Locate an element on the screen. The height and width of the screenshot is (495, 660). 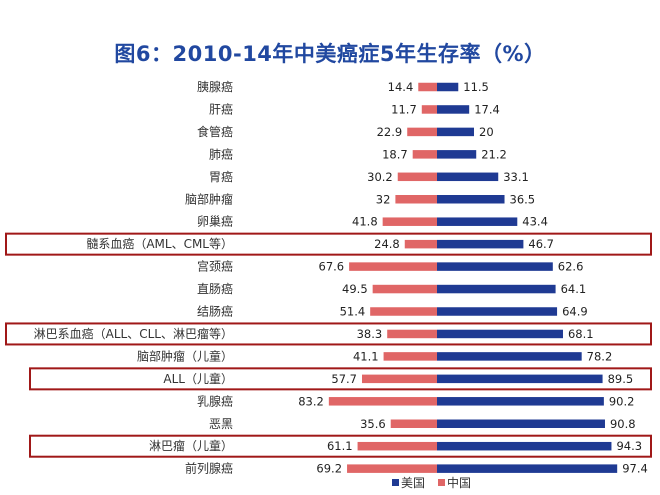
value-label-china: 67.6 is located at coordinates (332, 267).